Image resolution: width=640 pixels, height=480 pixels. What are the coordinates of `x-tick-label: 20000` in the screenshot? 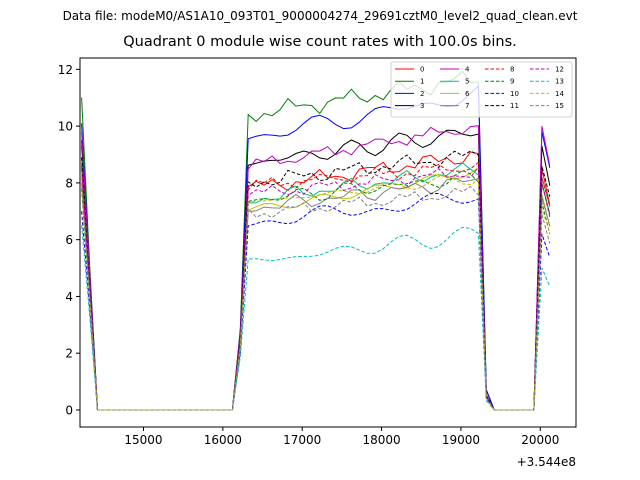 It's located at (540, 440).